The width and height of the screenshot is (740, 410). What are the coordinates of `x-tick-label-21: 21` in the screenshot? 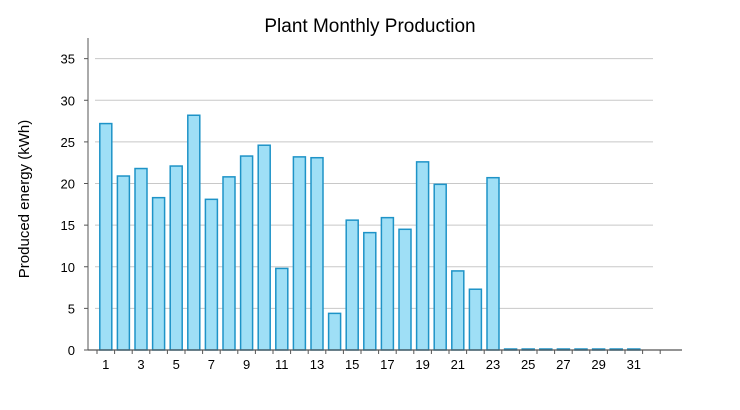 It's located at (458, 364).